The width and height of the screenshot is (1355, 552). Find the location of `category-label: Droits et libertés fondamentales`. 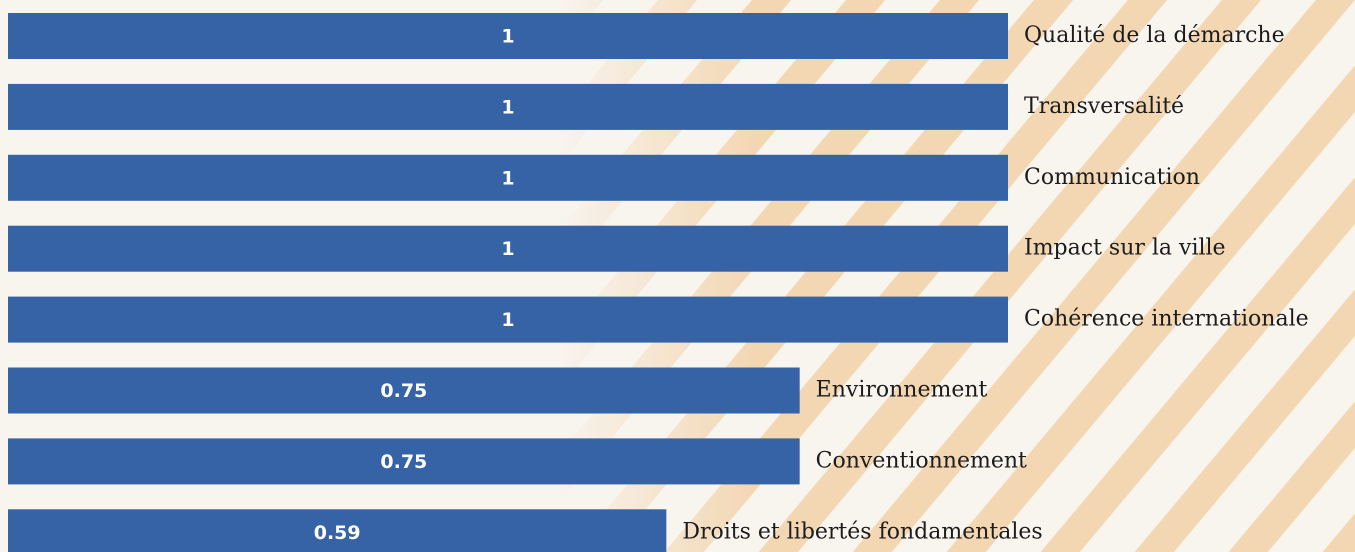

category-label: Droits et libertés fondamentales is located at coordinates (862, 531).